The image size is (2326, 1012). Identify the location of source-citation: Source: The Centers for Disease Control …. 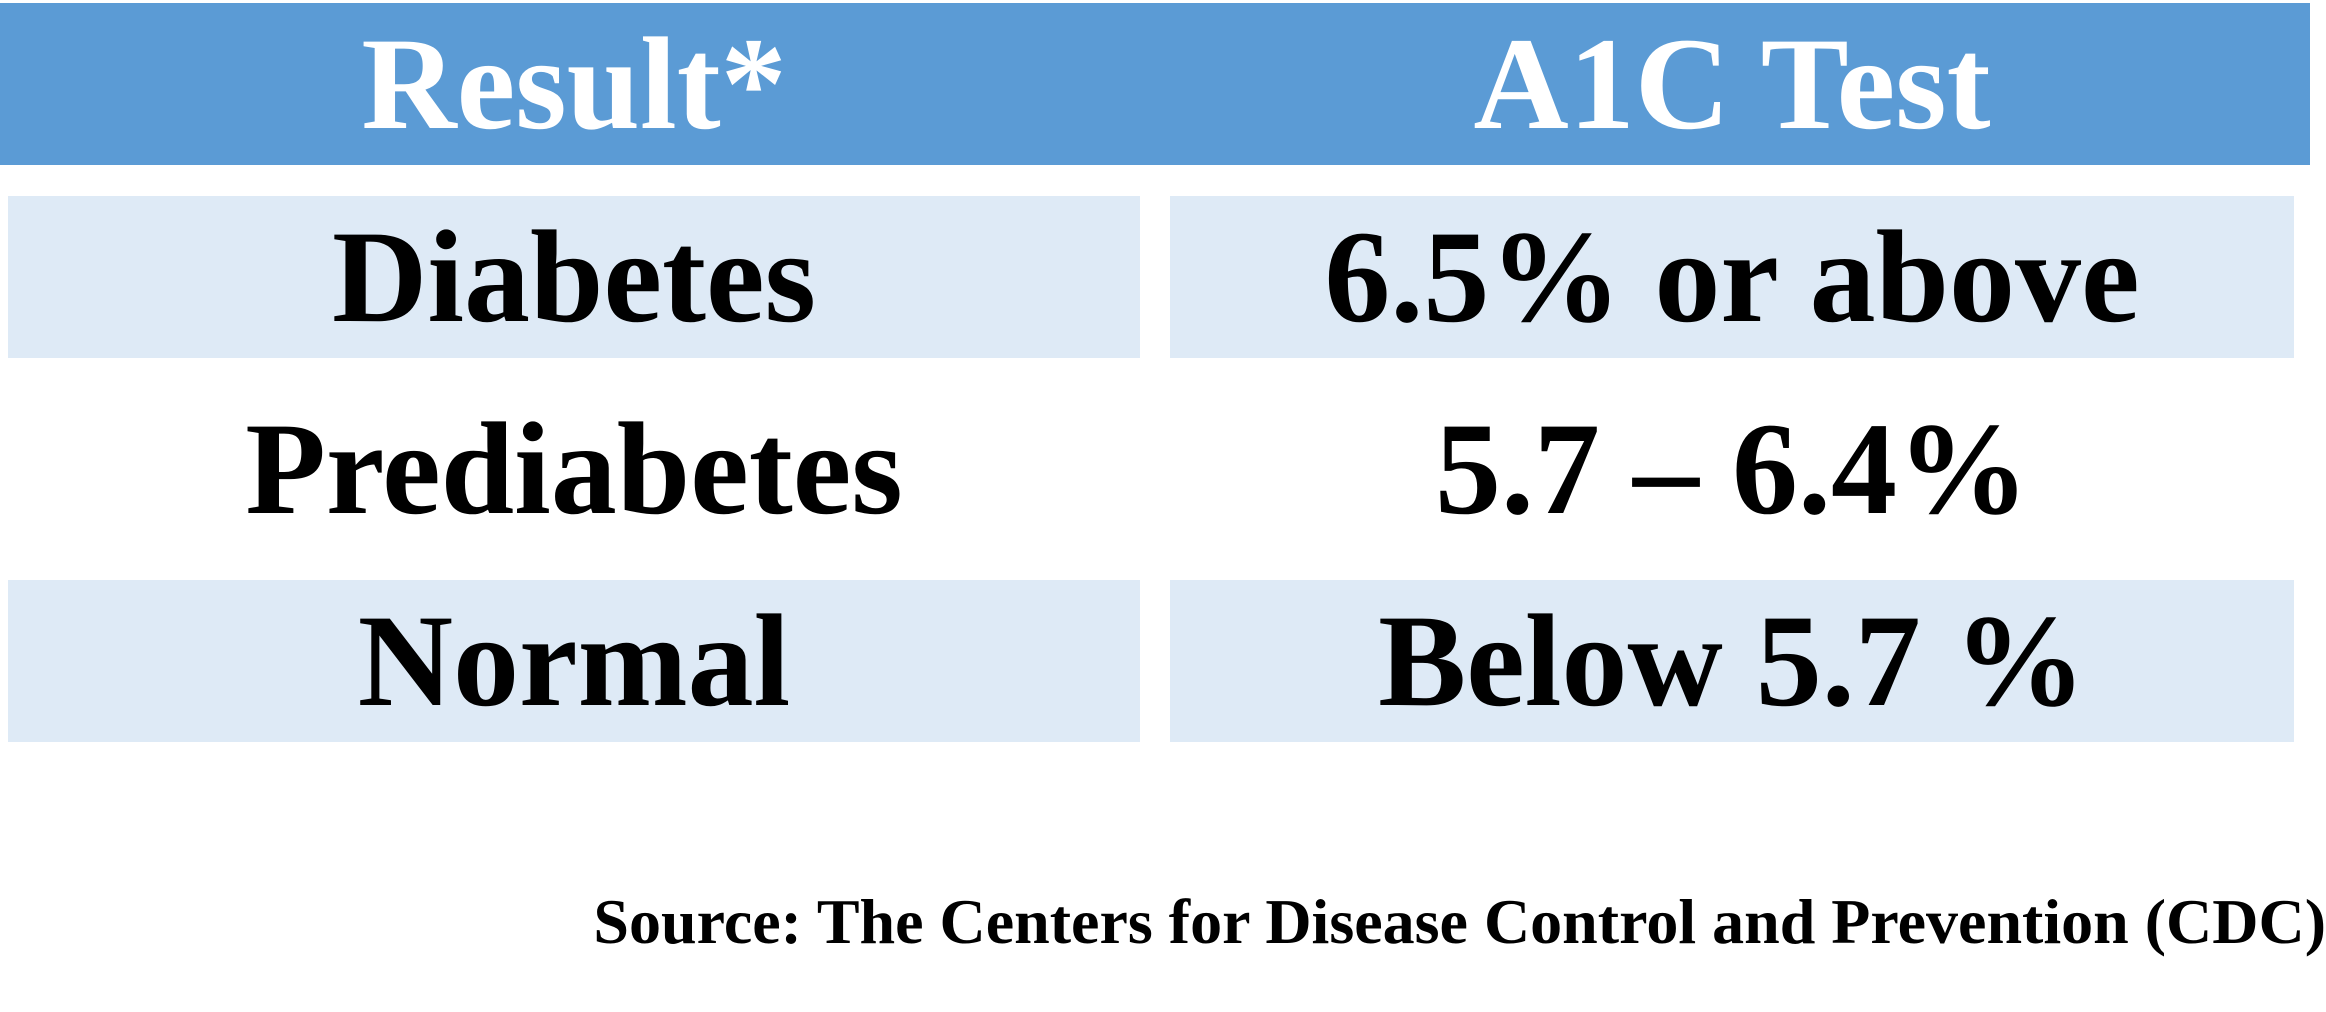
(1459, 921).